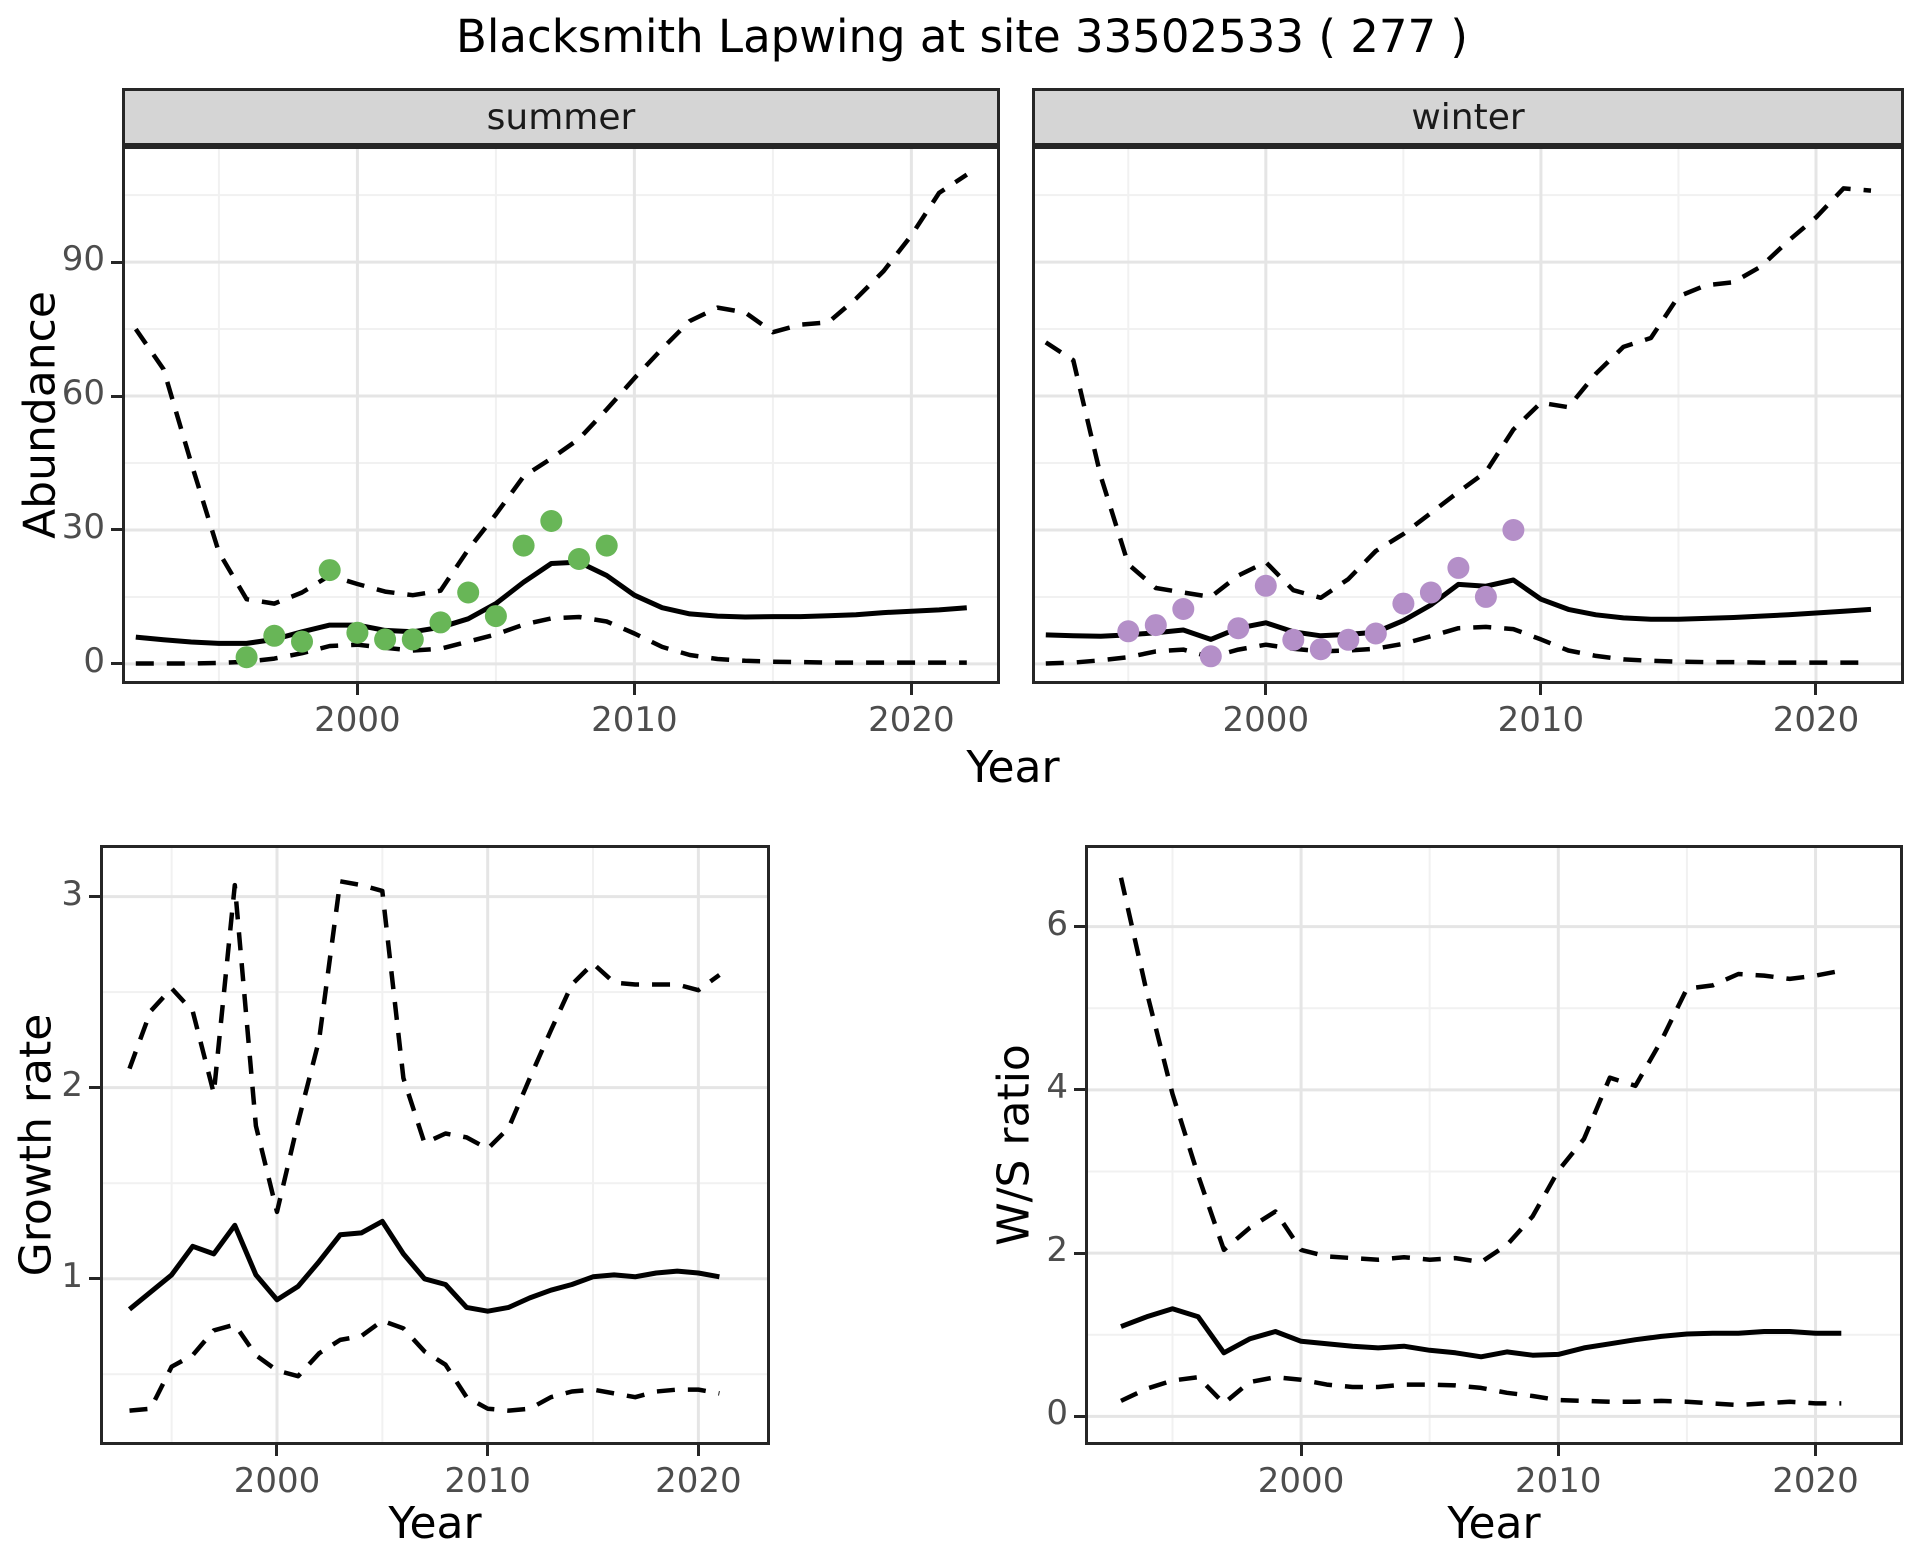  What do you see at coordinates (72, 1084) in the screenshot?
I see `growth-y-tick-label: 2` at bounding box center [72, 1084].